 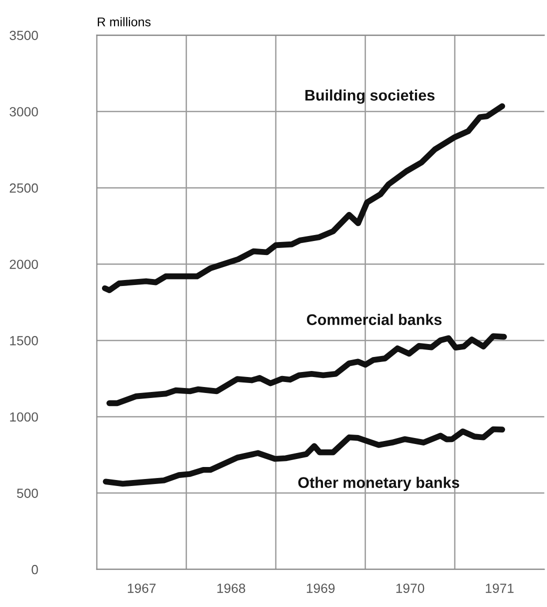 I want to click on x-tick-label: 1967, so click(x=142, y=588).